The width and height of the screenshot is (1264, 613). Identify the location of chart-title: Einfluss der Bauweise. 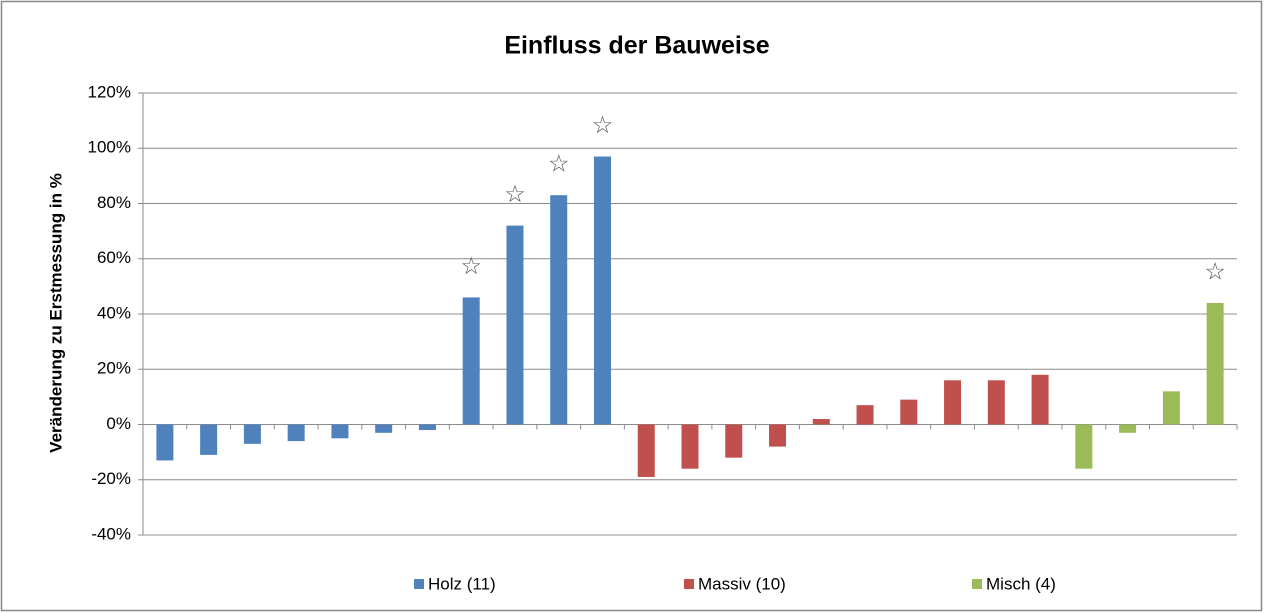
(636, 46).